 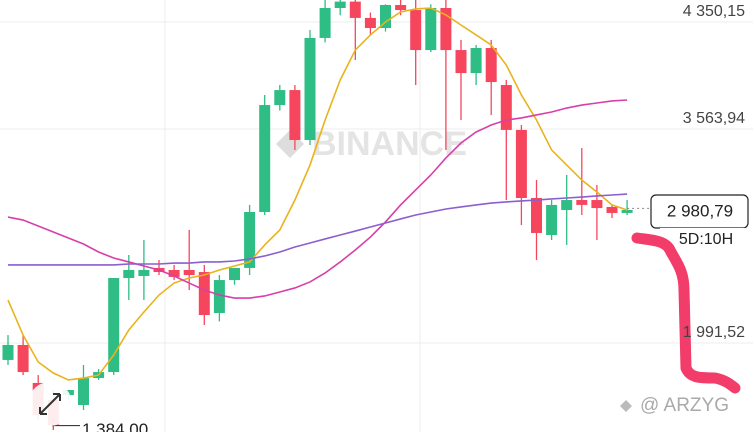 I want to click on credit-logo, so click(x=626, y=406).